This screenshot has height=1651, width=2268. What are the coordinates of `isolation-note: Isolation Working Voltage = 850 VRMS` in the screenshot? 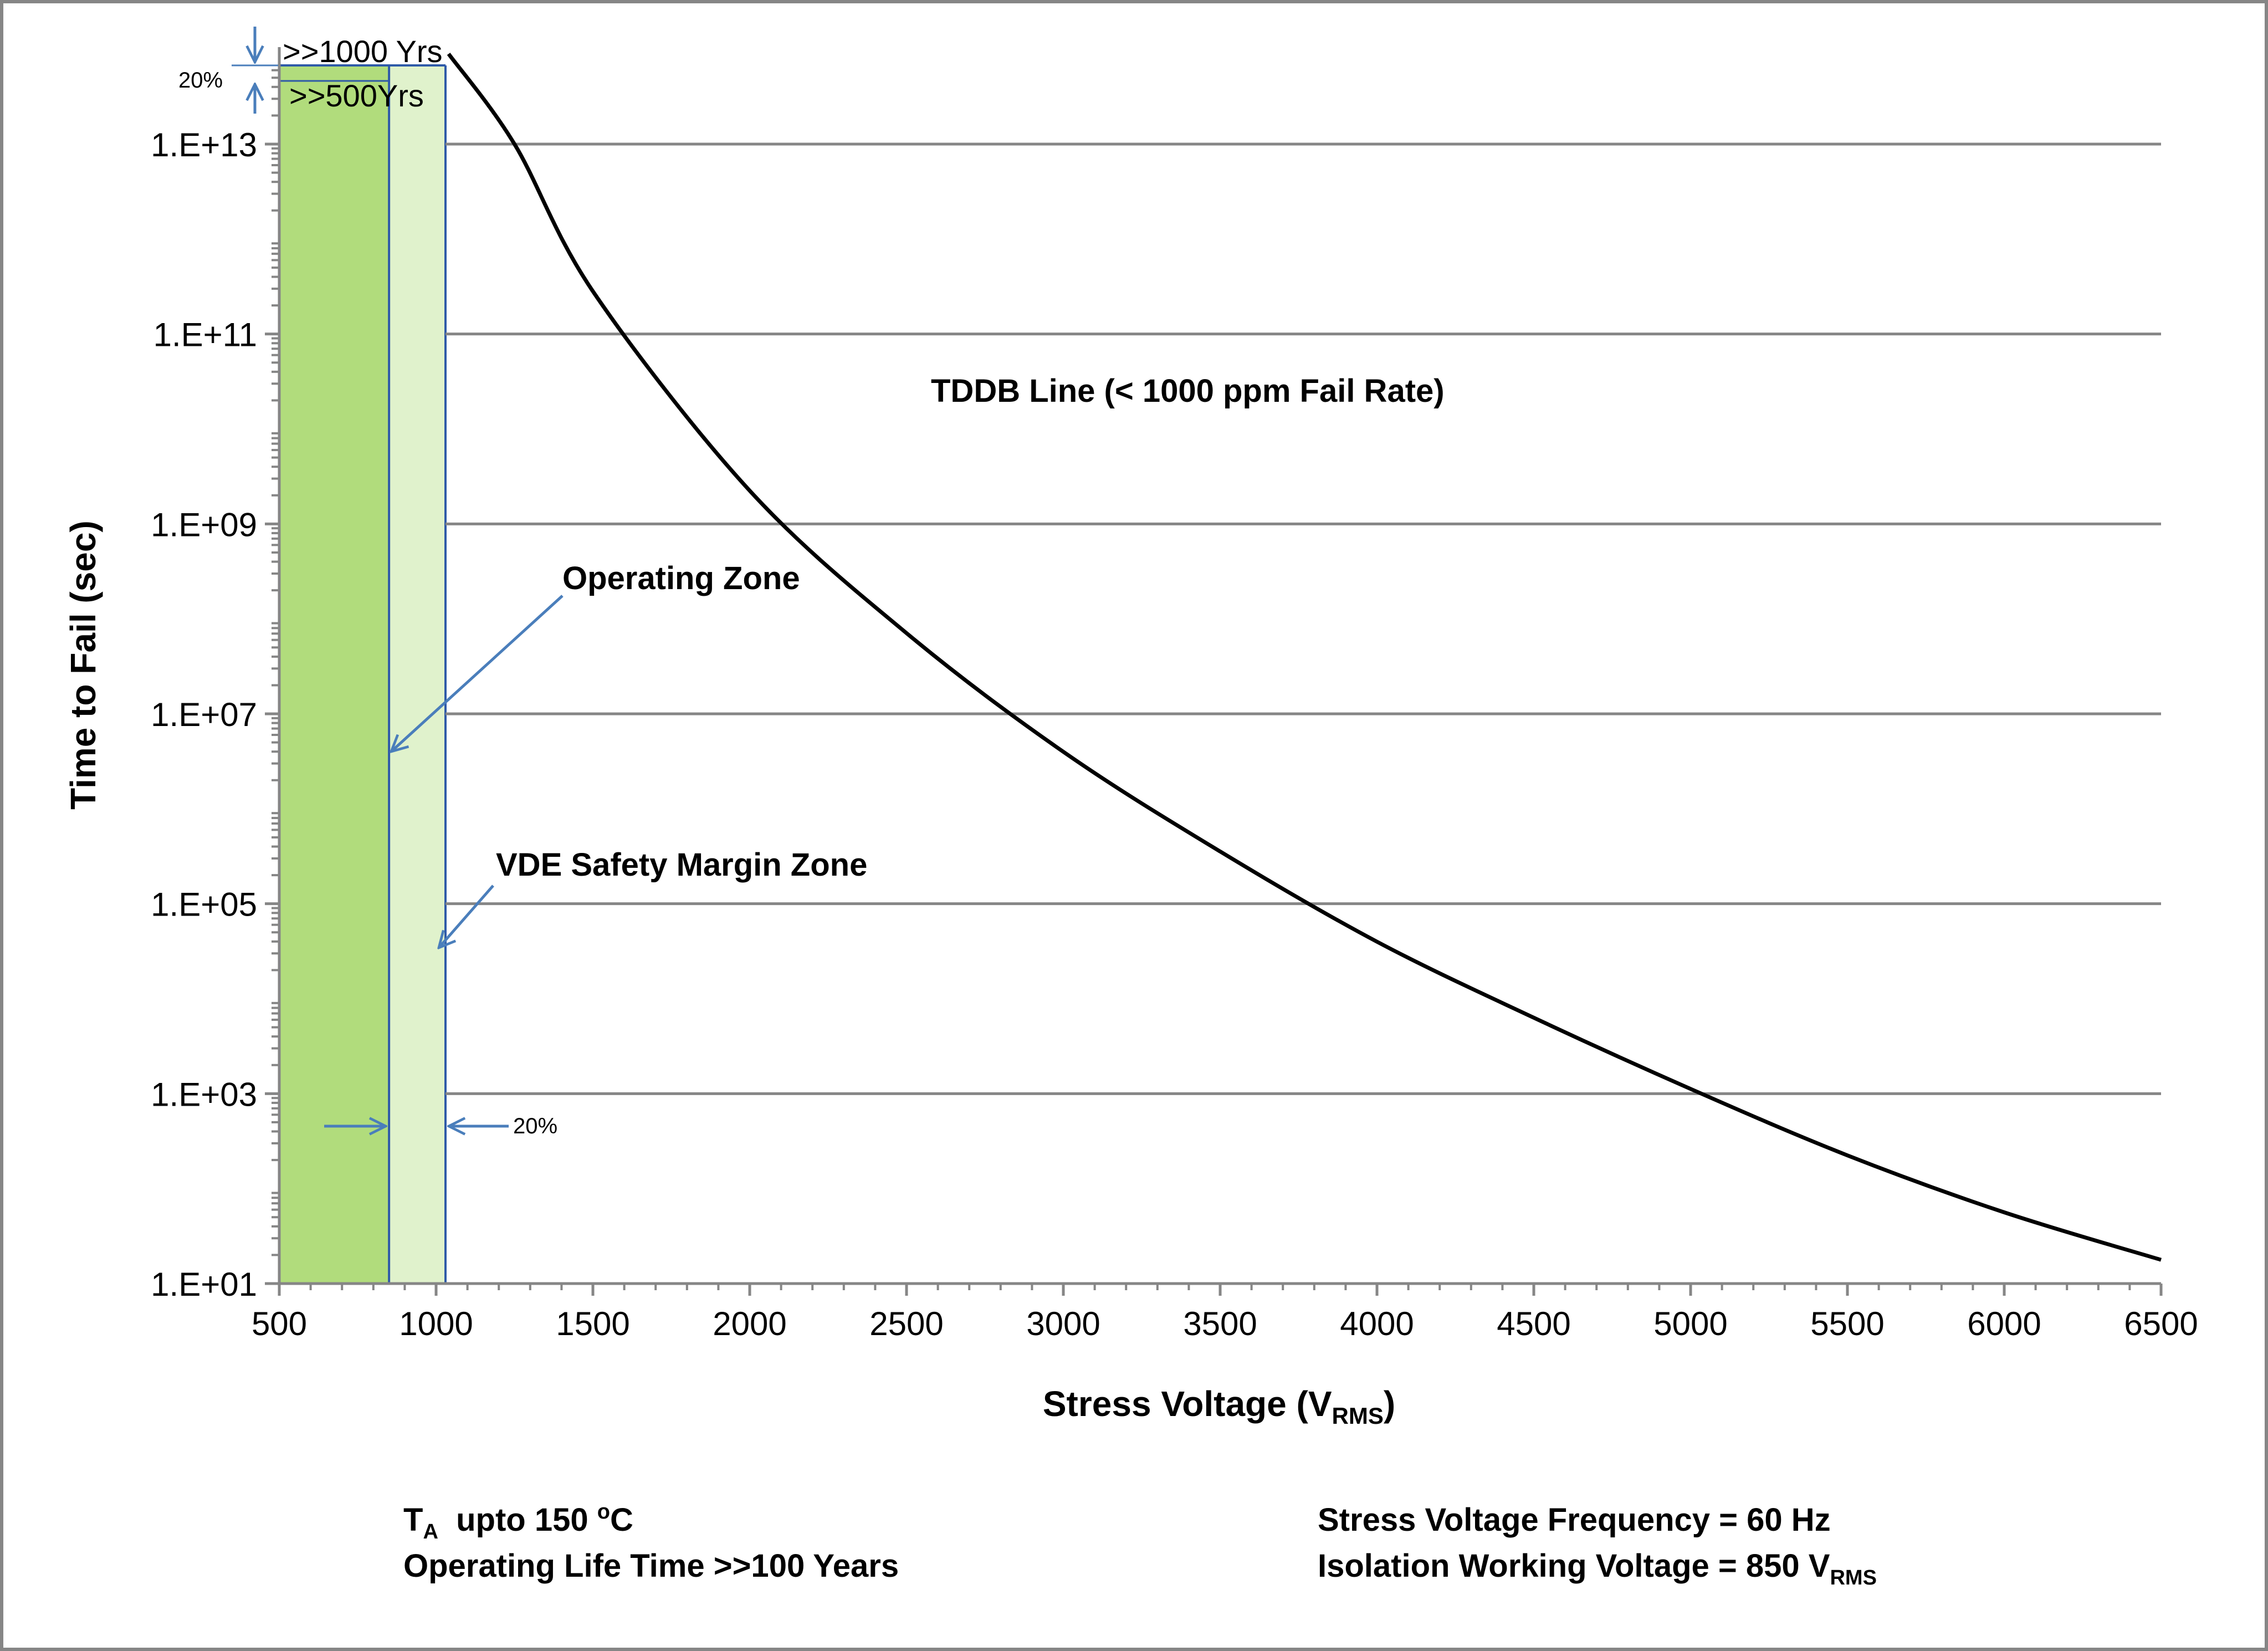 It's located at (1597, 1568).